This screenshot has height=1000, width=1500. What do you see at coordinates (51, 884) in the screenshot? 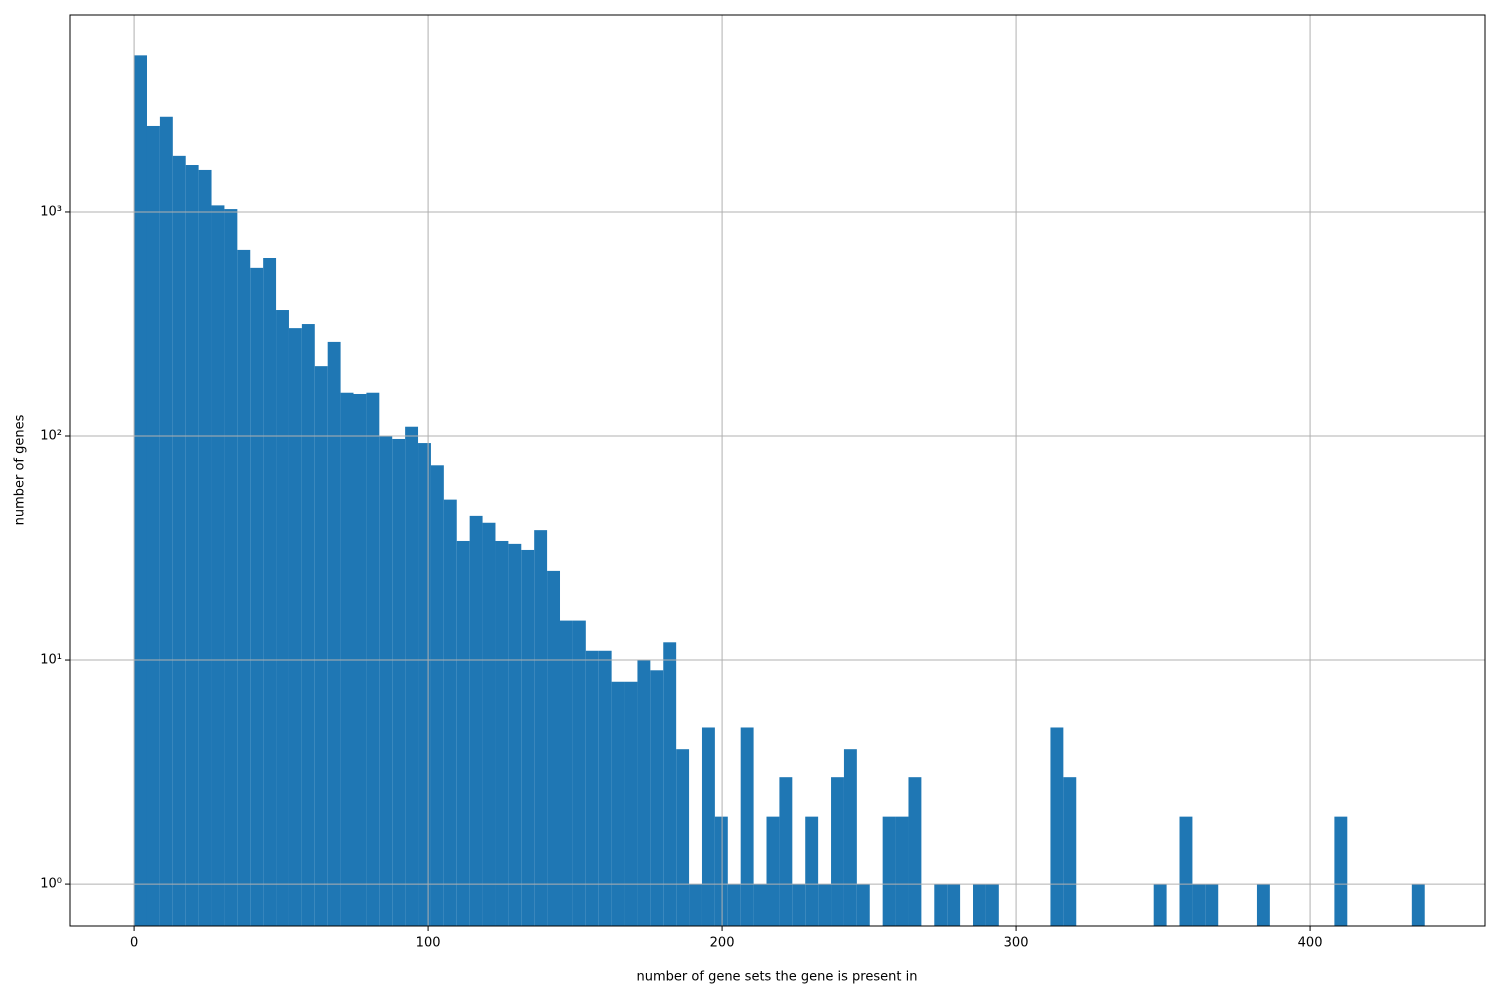
I see `y-tick-label: 10⁰` at bounding box center [51, 884].